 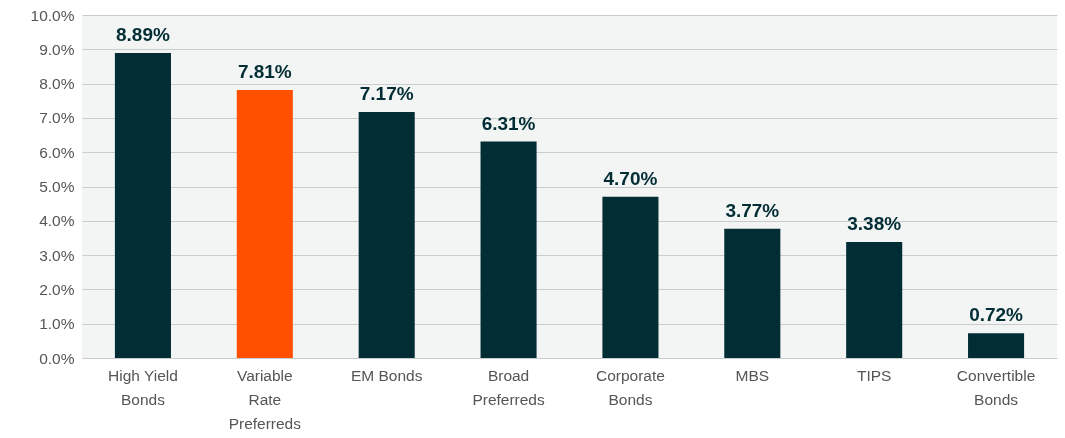 What do you see at coordinates (57, 186) in the screenshot?
I see `y-tick-label: 5.0%` at bounding box center [57, 186].